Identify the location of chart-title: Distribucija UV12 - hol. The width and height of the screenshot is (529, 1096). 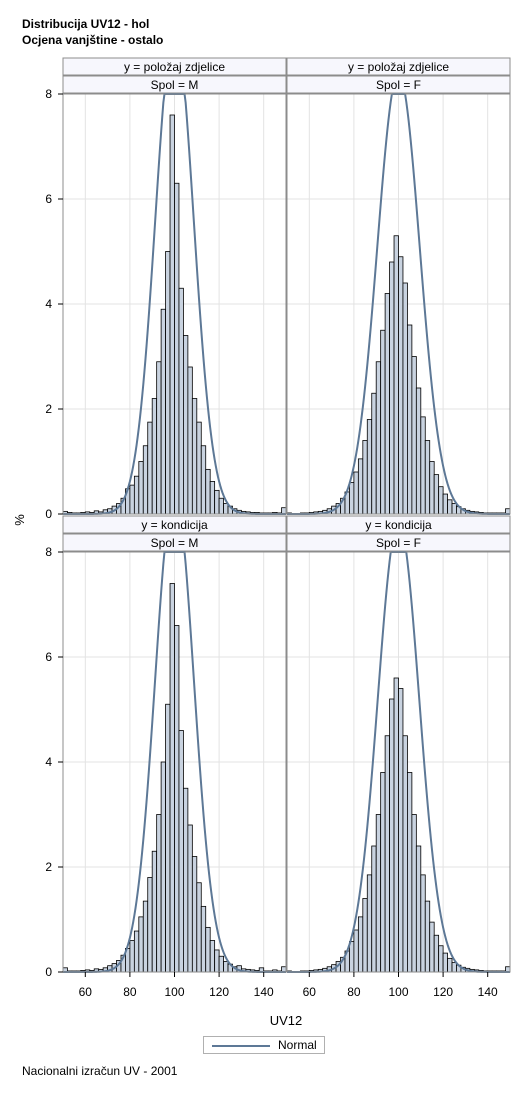
(86, 24).